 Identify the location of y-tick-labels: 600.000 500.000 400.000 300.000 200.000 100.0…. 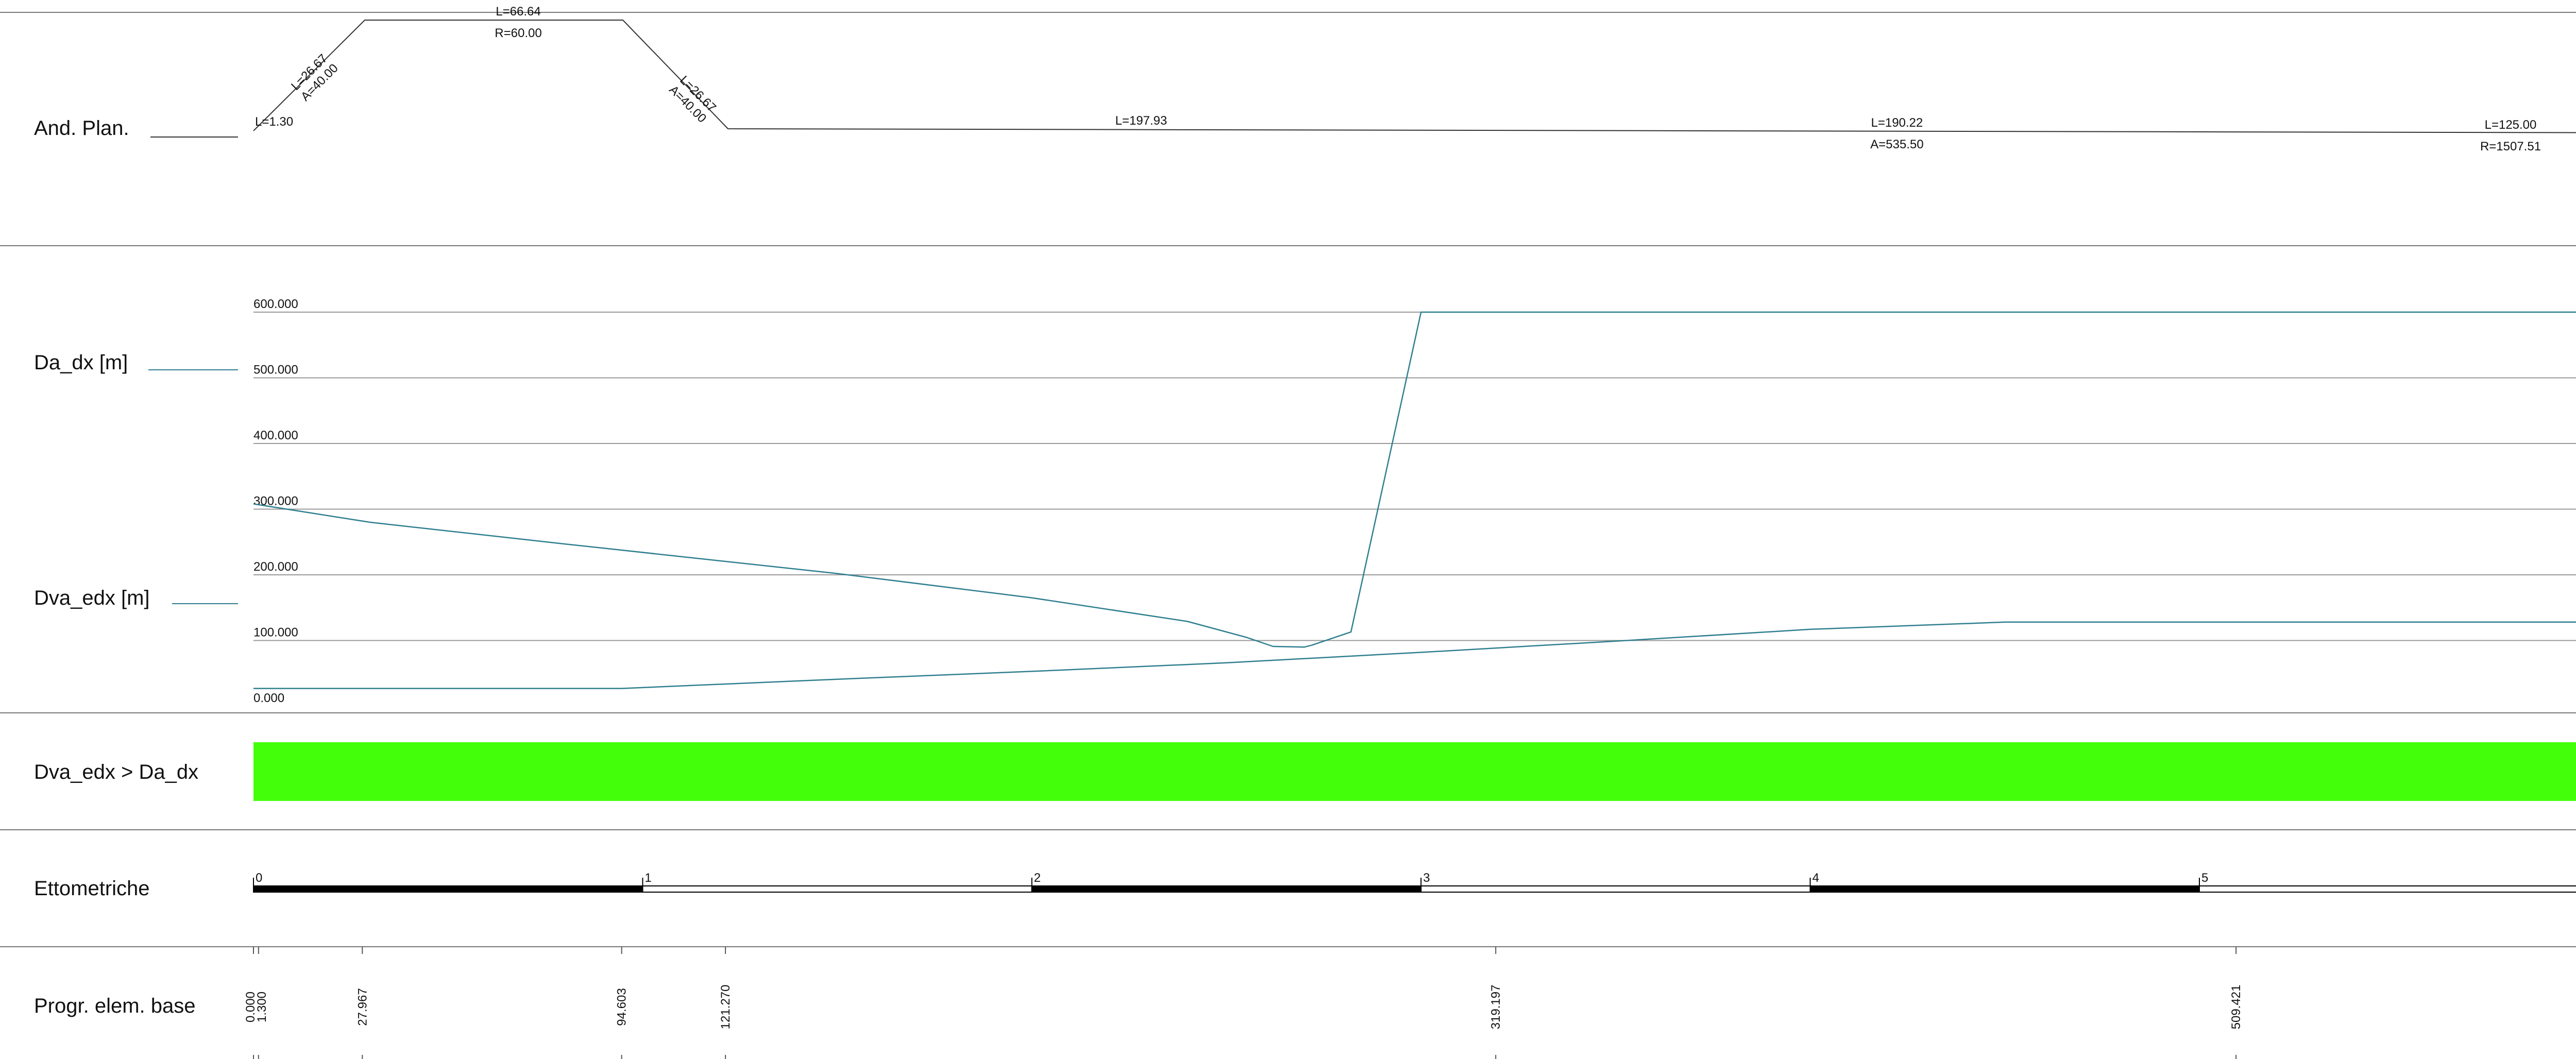
(275, 501).